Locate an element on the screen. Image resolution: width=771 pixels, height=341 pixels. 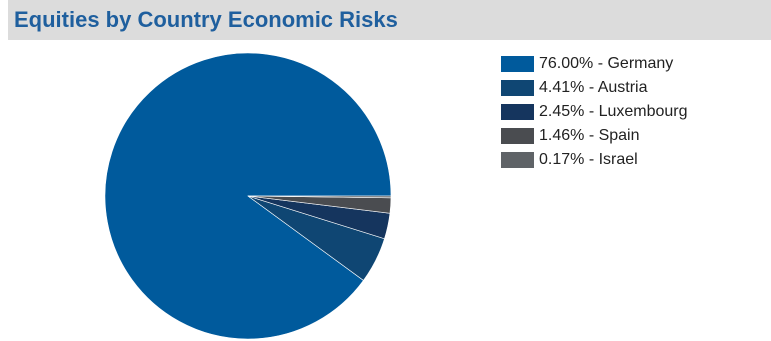
legend-label: 1.46% - Spain is located at coordinates (589, 135).